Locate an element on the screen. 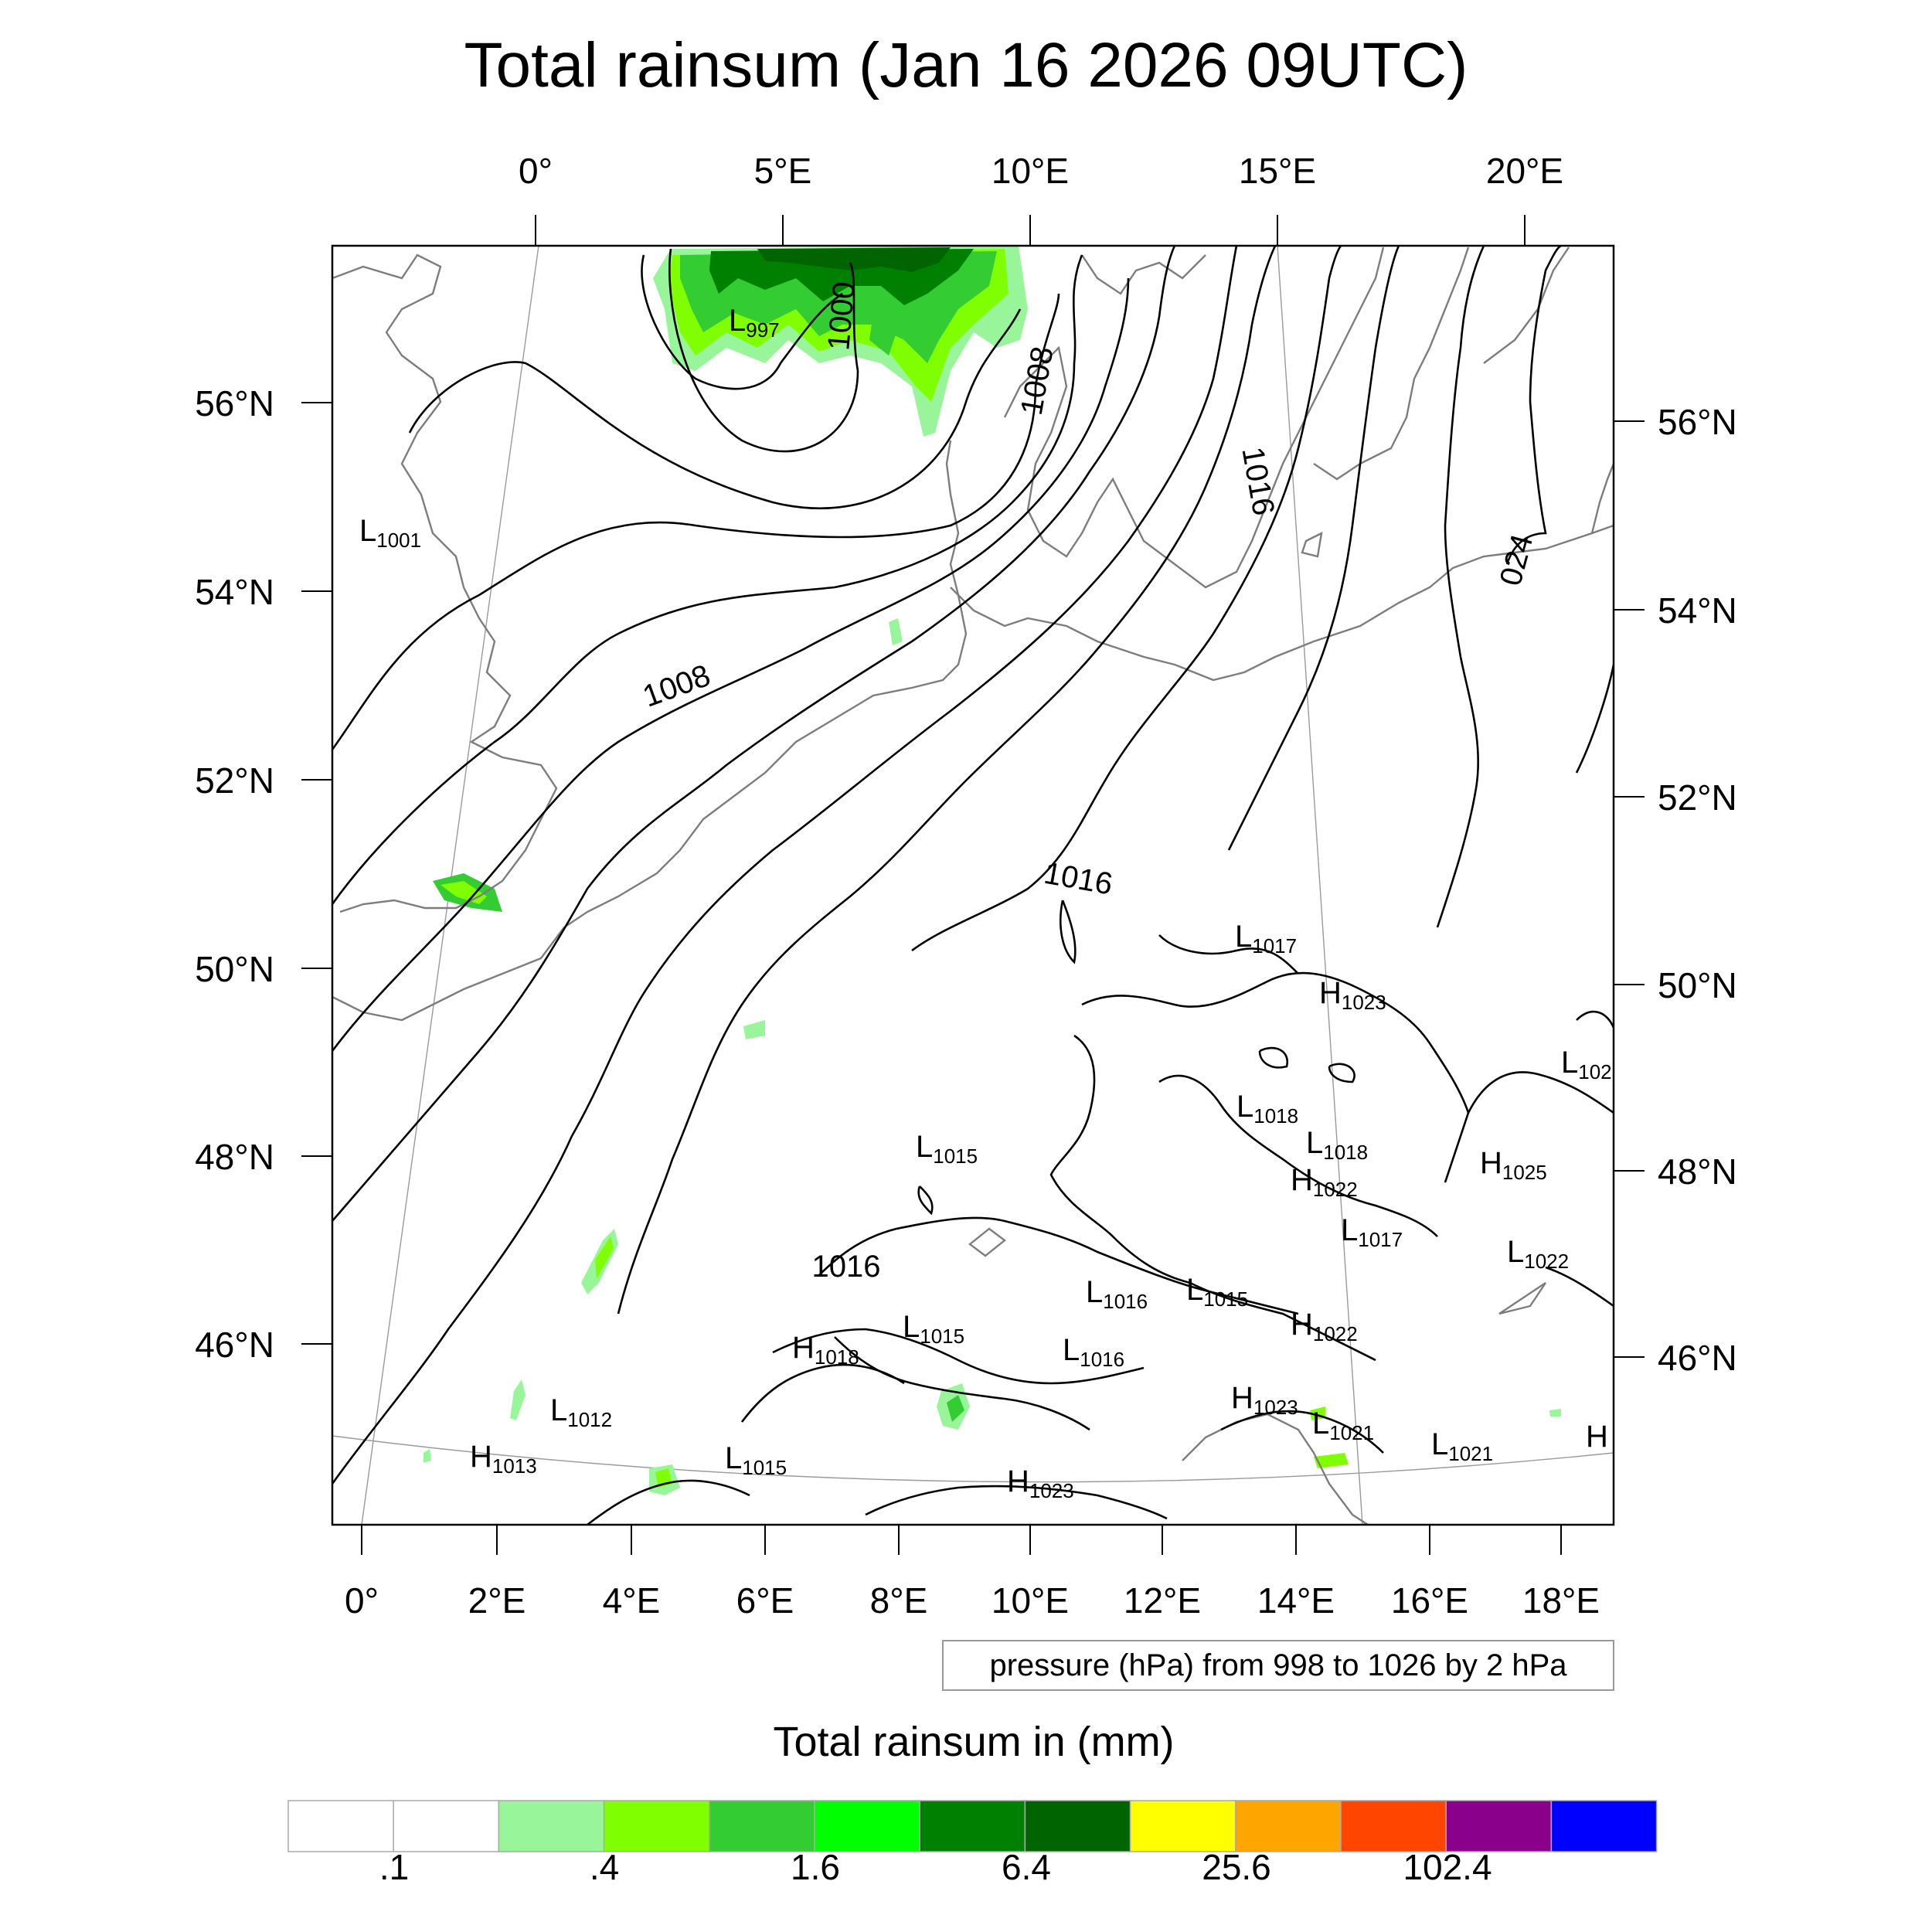  colorbar-title: Total rainsum in (mm) is located at coordinates (974, 1742).